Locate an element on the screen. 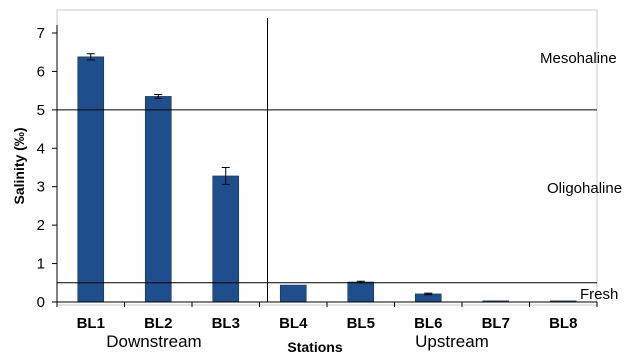 This screenshot has height=356, width=631. y-tick-label: 5 is located at coordinates (41, 110).